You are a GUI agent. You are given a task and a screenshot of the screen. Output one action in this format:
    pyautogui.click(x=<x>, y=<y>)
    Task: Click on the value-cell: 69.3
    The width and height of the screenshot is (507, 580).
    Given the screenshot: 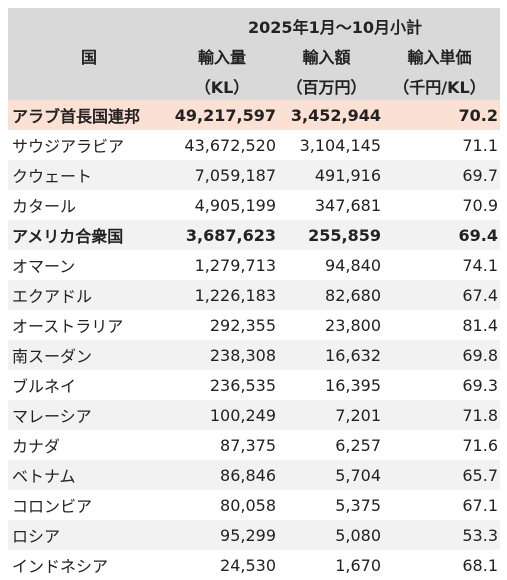 What is the action you would take?
    pyautogui.click(x=480, y=385)
    